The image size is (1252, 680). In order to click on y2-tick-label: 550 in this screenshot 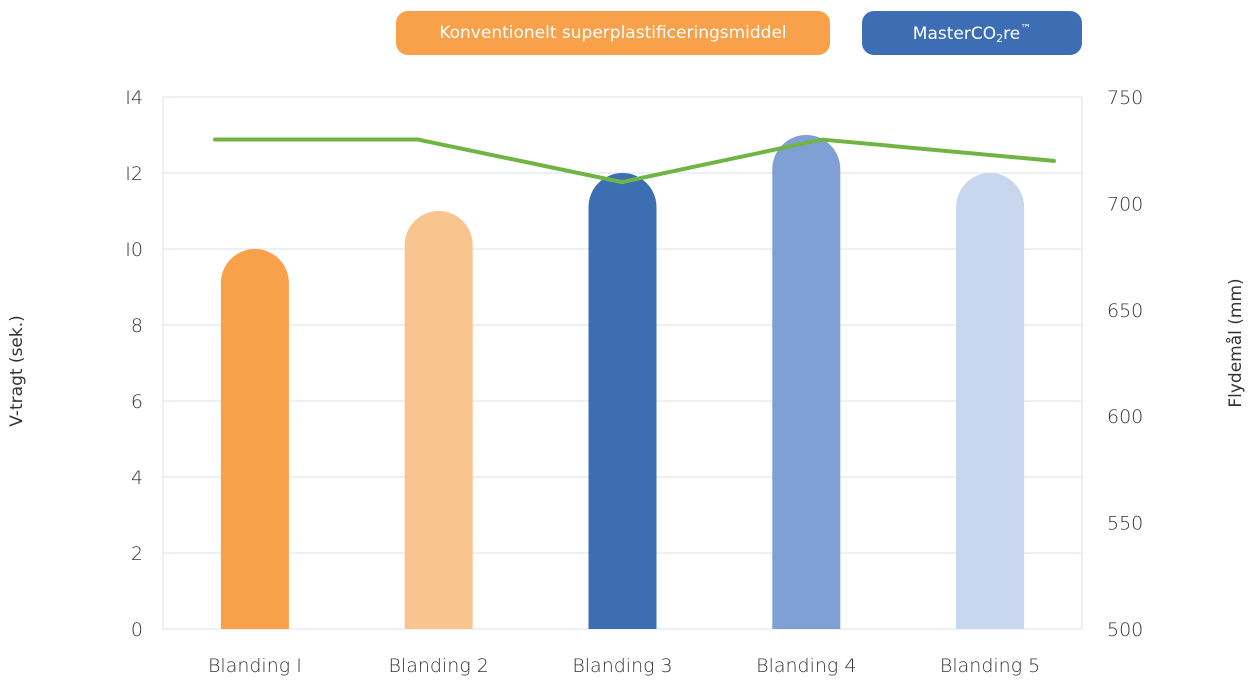, I will do `click(1125, 524)`.